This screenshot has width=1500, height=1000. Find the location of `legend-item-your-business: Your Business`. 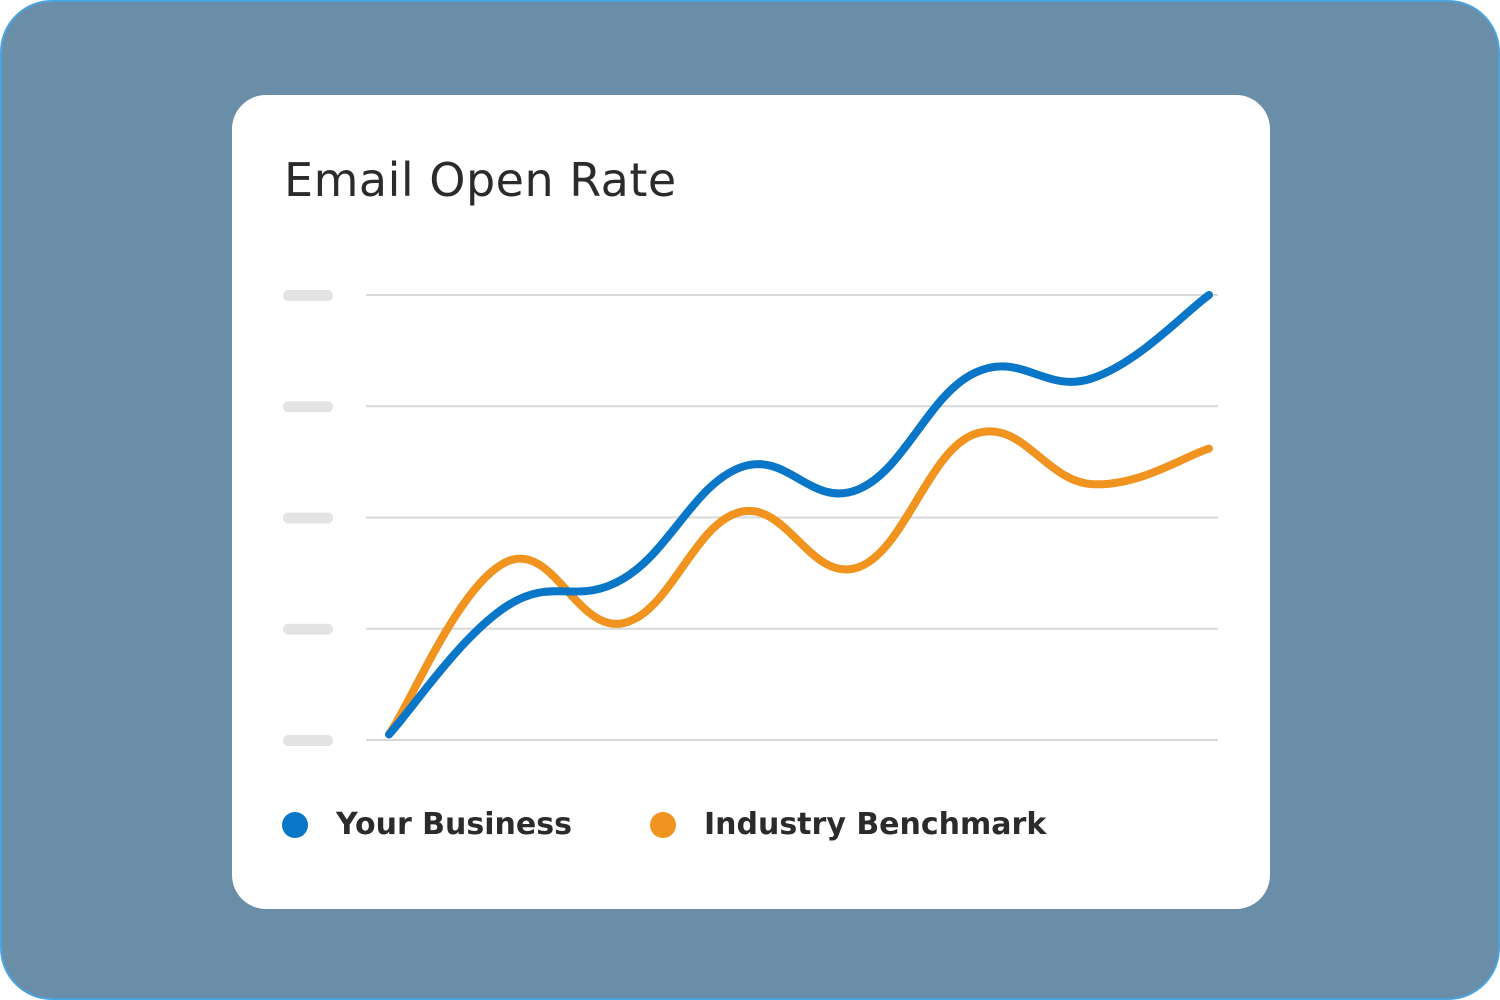

legend-item-your-business: Your Business is located at coordinates (427, 824).